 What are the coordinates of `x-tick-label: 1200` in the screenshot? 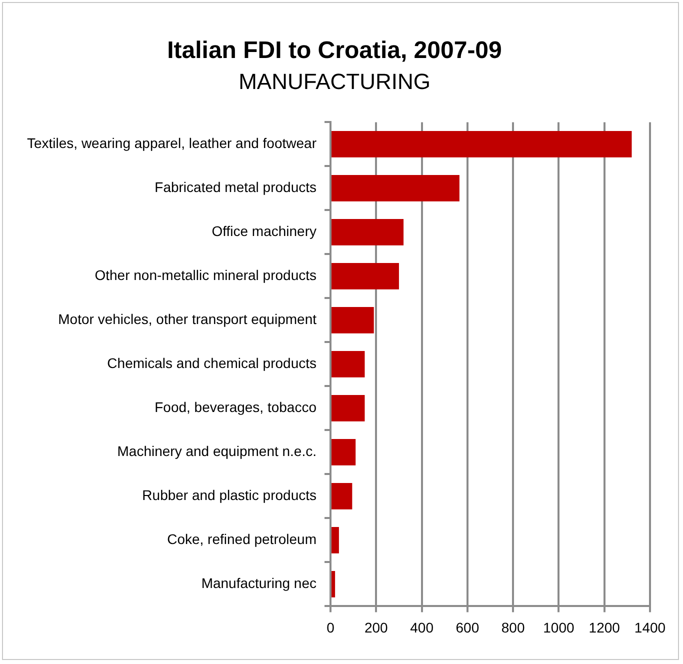 It's located at (604, 627).